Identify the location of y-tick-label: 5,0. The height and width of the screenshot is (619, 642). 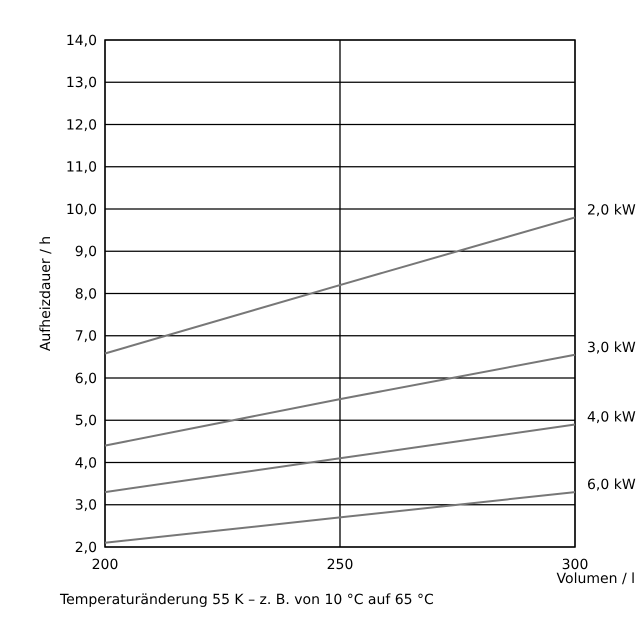
(85, 421).